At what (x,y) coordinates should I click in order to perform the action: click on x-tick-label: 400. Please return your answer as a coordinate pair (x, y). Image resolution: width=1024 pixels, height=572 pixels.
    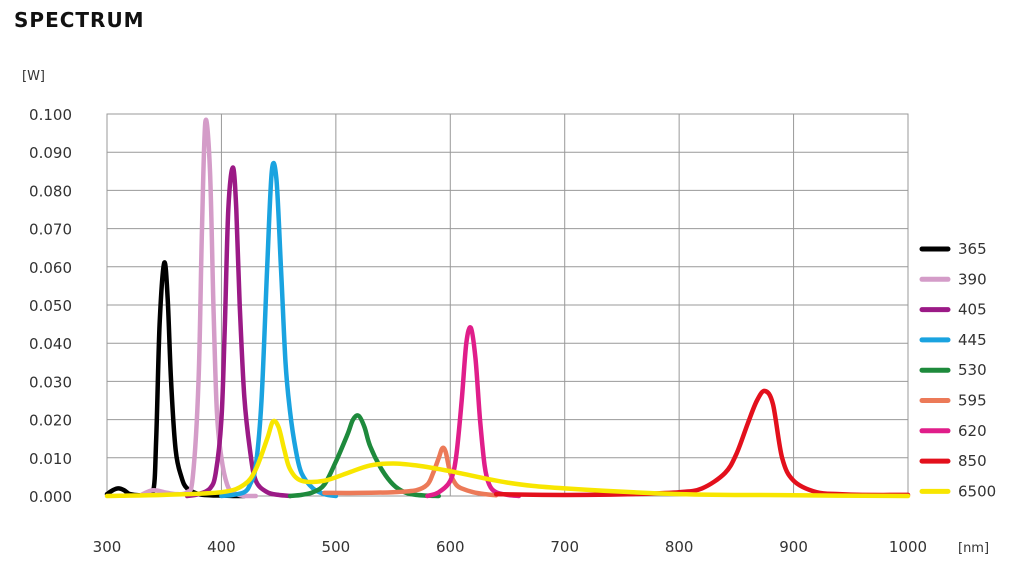
    Looking at the image, I should click on (221, 547).